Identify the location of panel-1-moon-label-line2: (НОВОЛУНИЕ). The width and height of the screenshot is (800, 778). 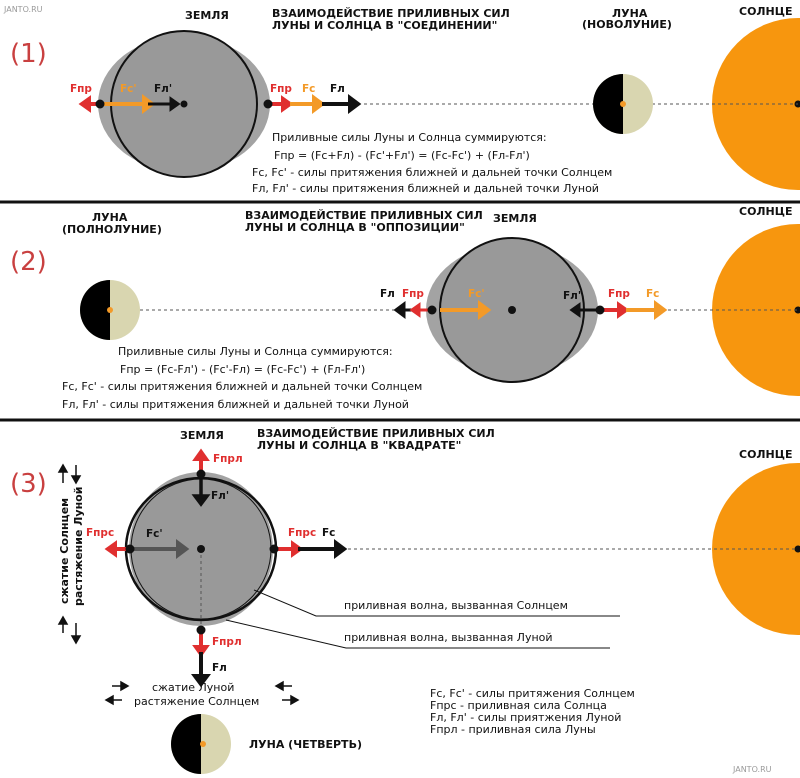
(627, 24).